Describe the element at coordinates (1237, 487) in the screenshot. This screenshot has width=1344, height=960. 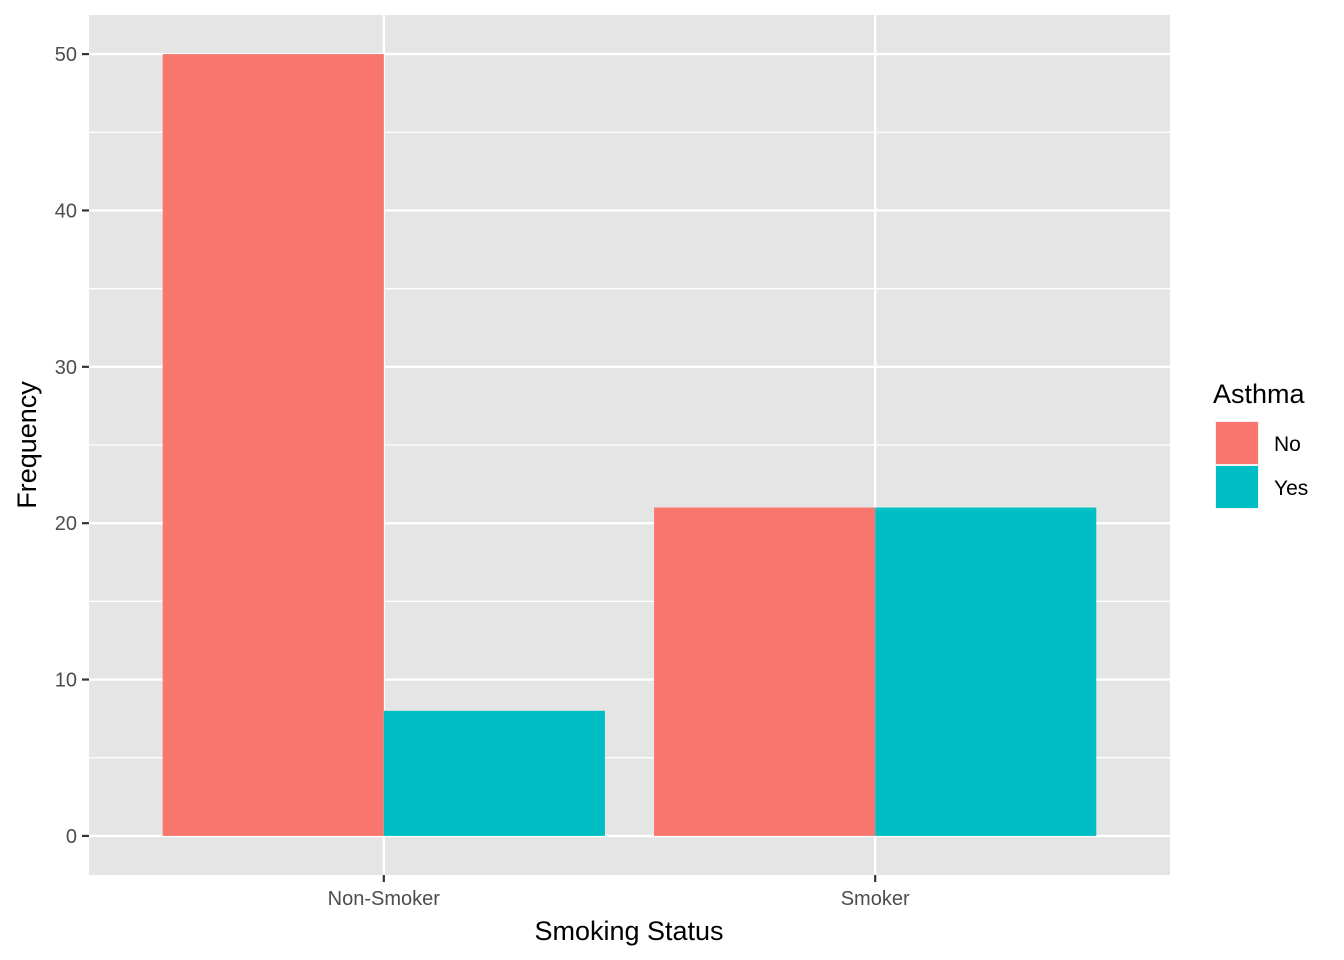
I see `legend-key-yes` at that location.